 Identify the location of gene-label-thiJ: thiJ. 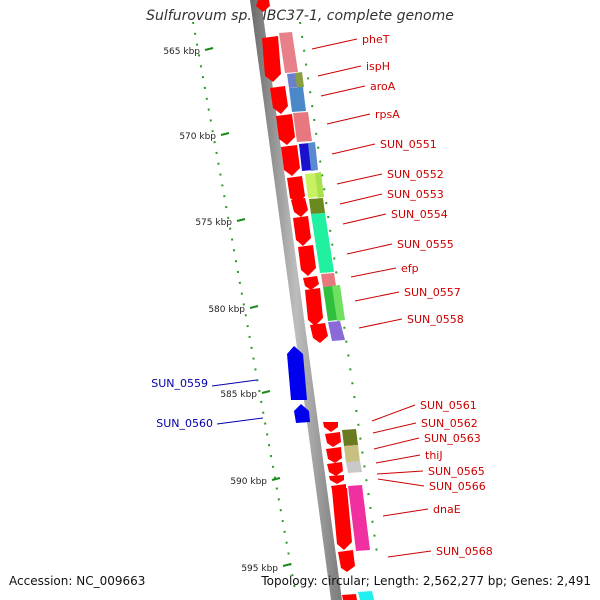
(434, 455).